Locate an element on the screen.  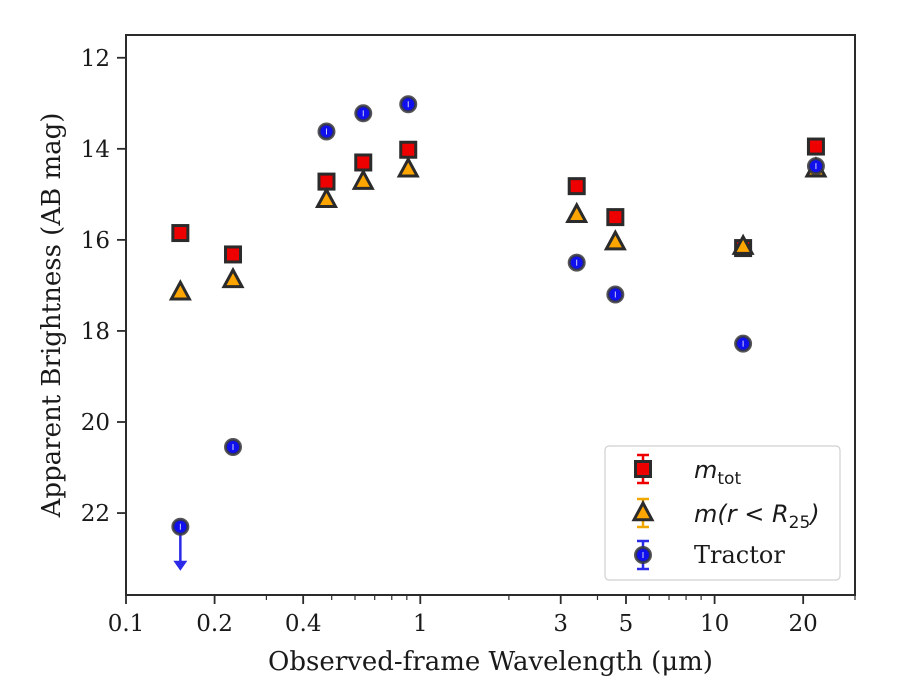
y-axis-label: Apparent Brightness (AB mag) is located at coordinates (52, 316).